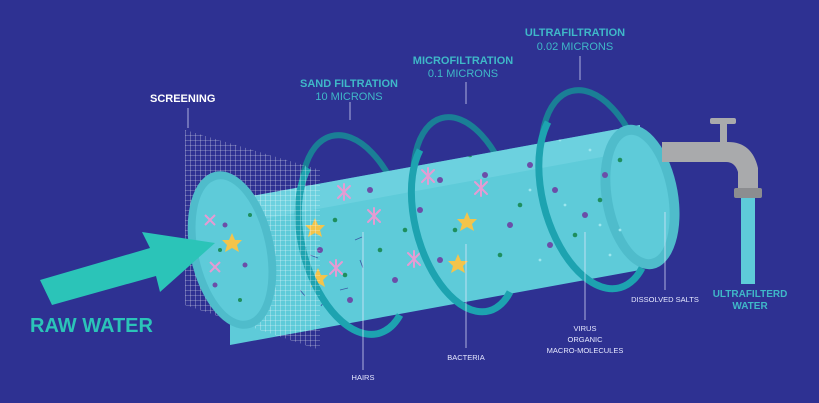  Describe the element at coordinates (750, 294) in the screenshot. I see `output-label-line1: ULTRAFILTERD` at that location.